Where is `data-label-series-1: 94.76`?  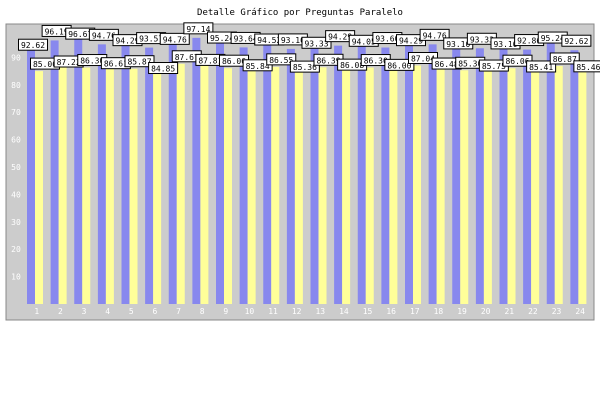
data-label-series-1: 94.76 is located at coordinates (435, 35).